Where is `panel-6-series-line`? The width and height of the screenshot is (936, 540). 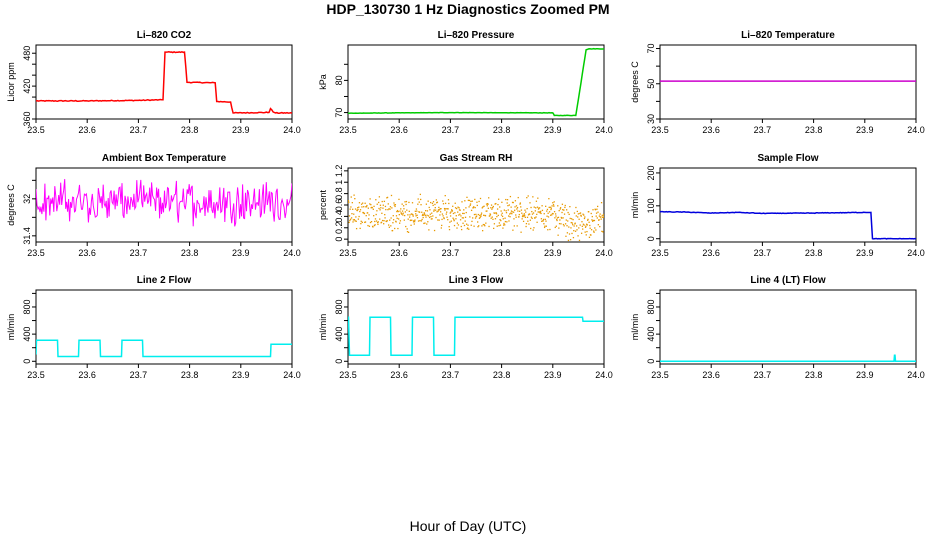 panel-6-series-line is located at coordinates (788, 225).